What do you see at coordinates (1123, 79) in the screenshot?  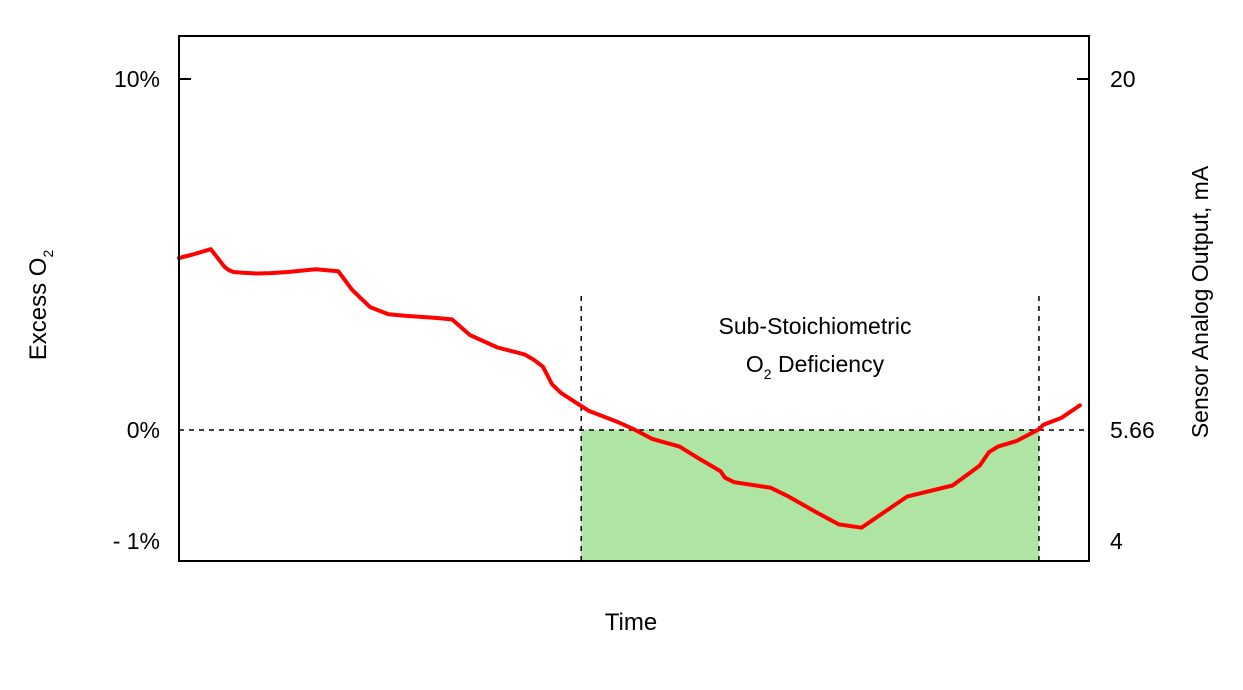 I see `y-right-tick-label: 20` at bounding box center [1123, 79].